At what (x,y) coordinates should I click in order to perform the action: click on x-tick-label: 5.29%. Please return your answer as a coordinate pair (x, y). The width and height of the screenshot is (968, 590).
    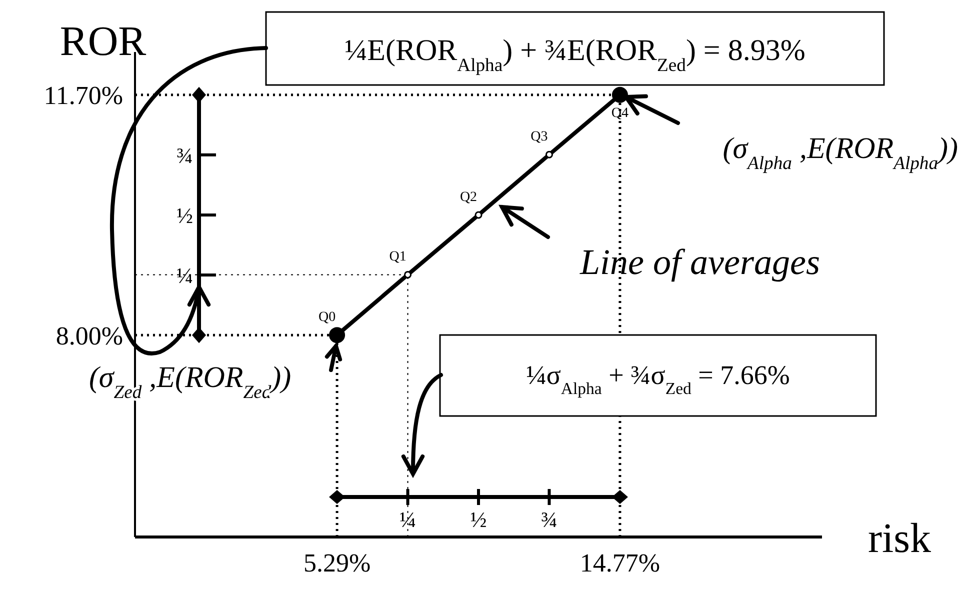
    Looking at the image, I should click on (337, 563).